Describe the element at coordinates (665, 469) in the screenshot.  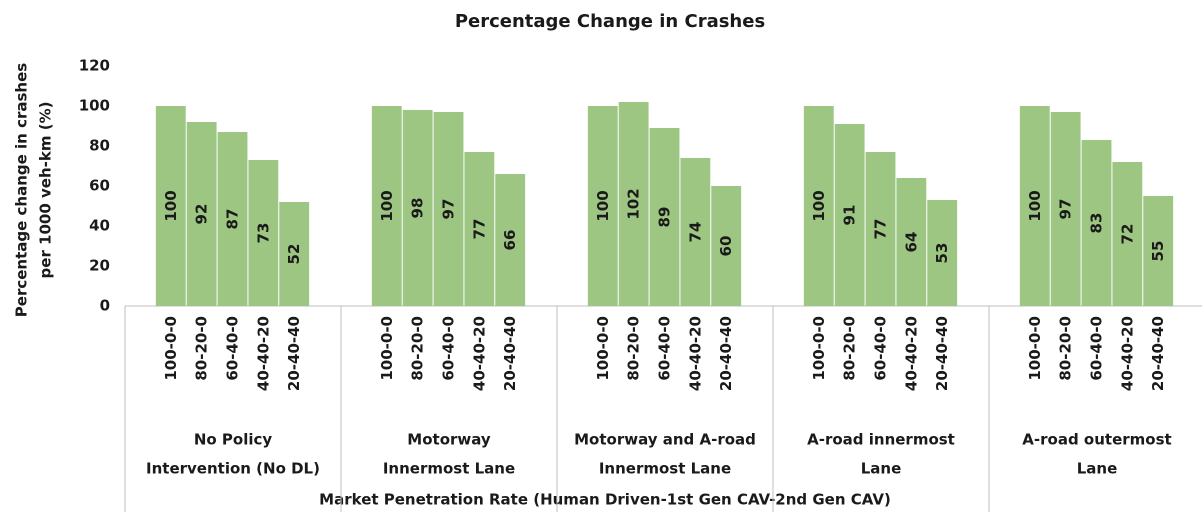
I see `group-label: Innermost Lane` at that location.